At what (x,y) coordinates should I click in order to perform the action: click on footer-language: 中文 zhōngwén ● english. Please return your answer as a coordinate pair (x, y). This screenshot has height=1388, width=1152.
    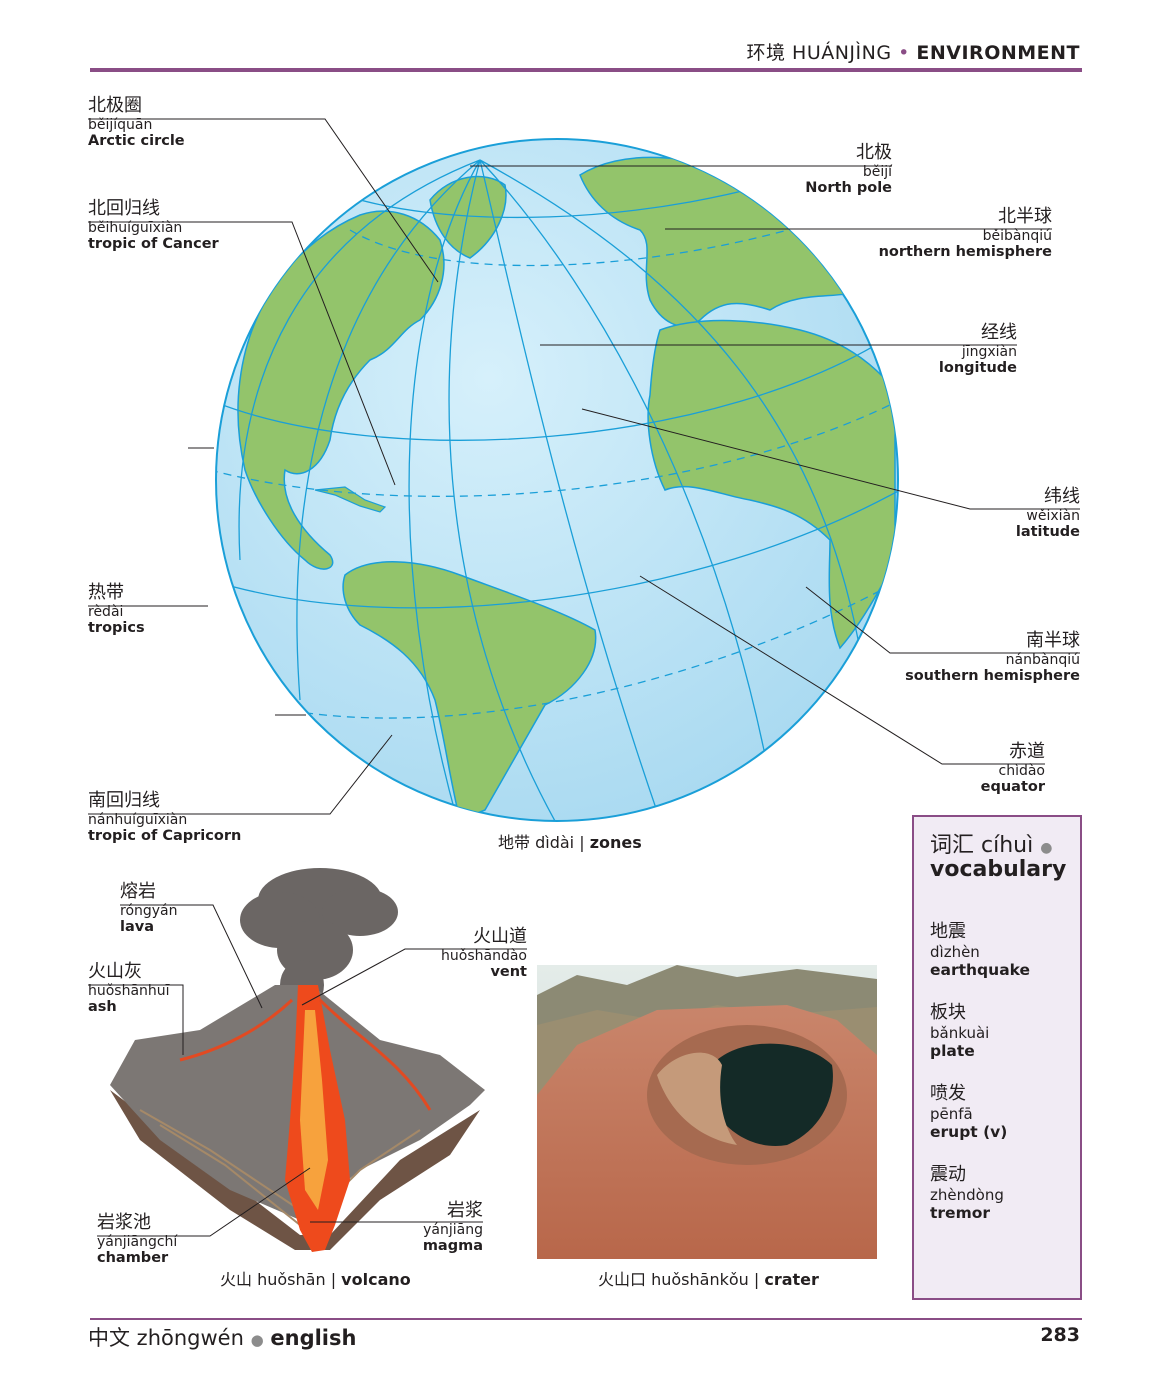
    Looking at the image, I should click on (222, 1338).